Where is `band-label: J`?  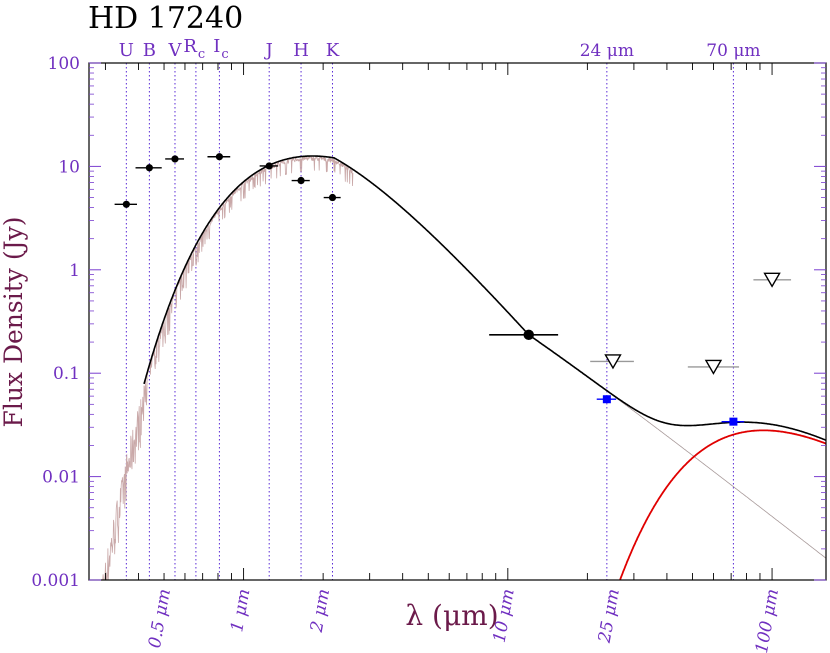 band-label: J is located at coordinates (268, 50).